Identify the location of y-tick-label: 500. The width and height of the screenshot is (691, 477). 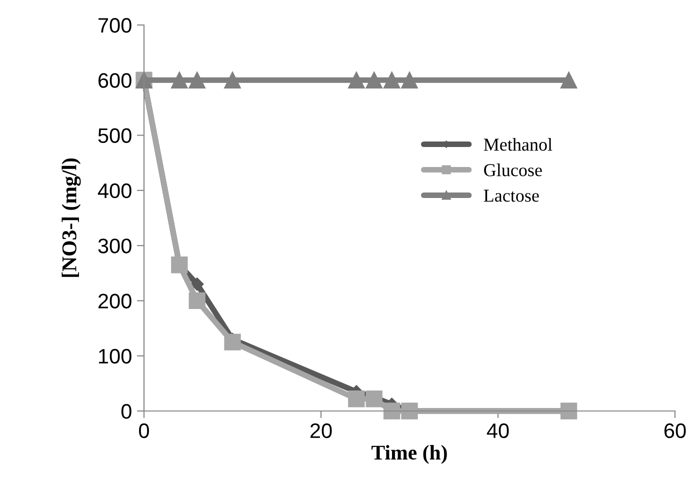
(115, 136).